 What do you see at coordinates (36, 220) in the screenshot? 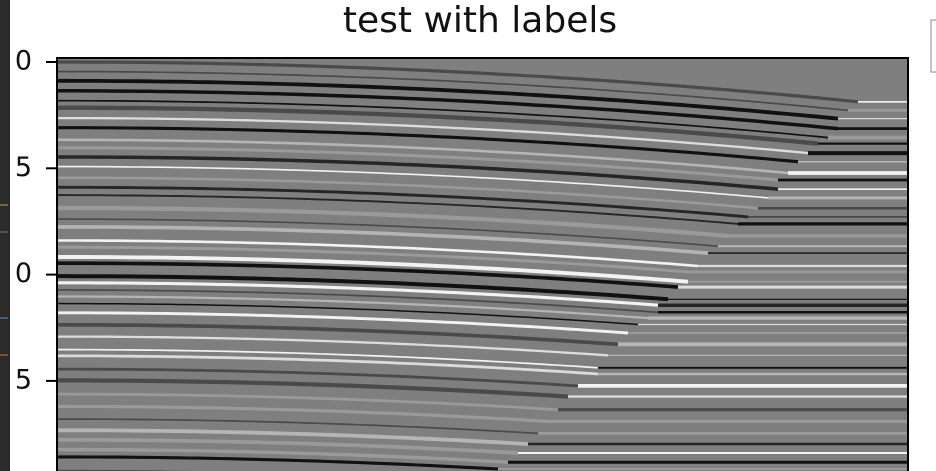
I see `y-axis: 0 5 0 5` at bounding box center [36, 220].